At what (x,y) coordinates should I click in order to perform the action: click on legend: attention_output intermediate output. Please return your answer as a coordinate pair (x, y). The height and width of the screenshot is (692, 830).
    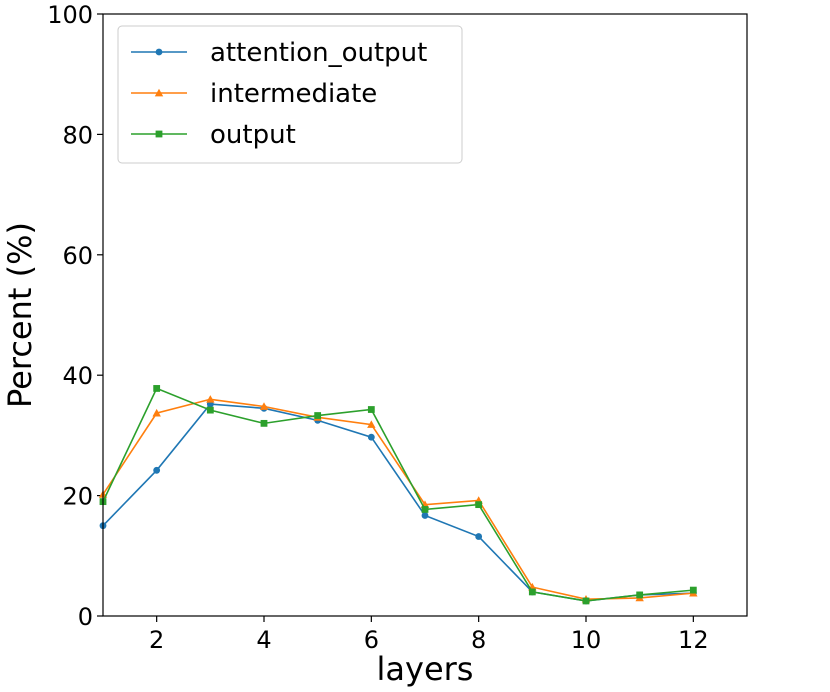
    Looking at the image, I should click on (290, 94).